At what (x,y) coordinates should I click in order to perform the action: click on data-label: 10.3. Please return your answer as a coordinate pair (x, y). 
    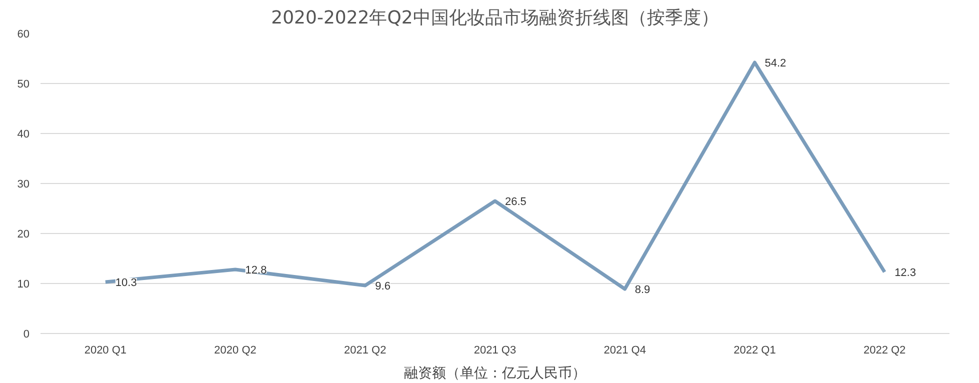
    Looking at the image, I should click on (126, 283).